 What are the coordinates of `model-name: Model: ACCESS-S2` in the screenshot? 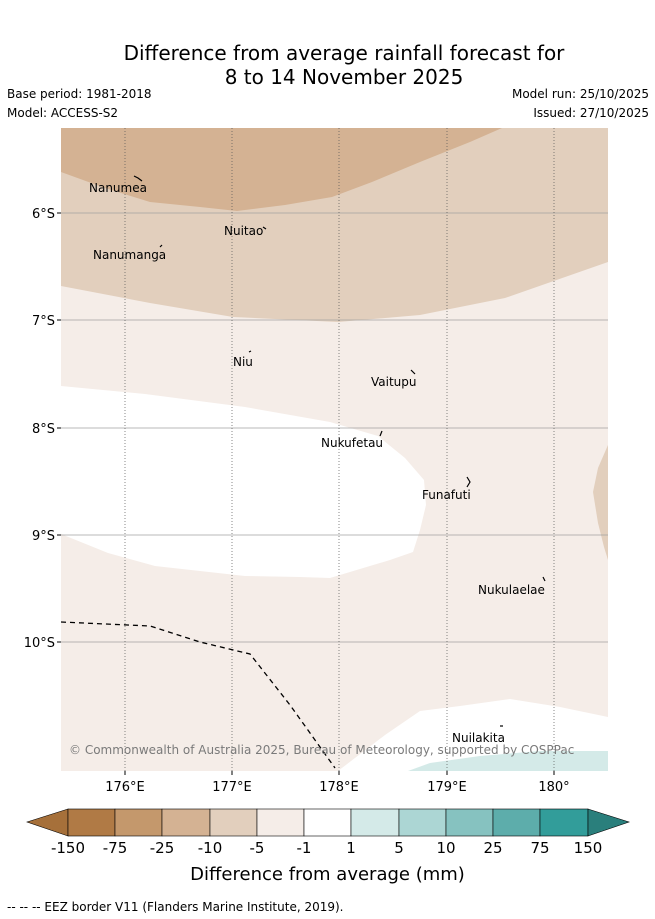 It's located at (63, 113).